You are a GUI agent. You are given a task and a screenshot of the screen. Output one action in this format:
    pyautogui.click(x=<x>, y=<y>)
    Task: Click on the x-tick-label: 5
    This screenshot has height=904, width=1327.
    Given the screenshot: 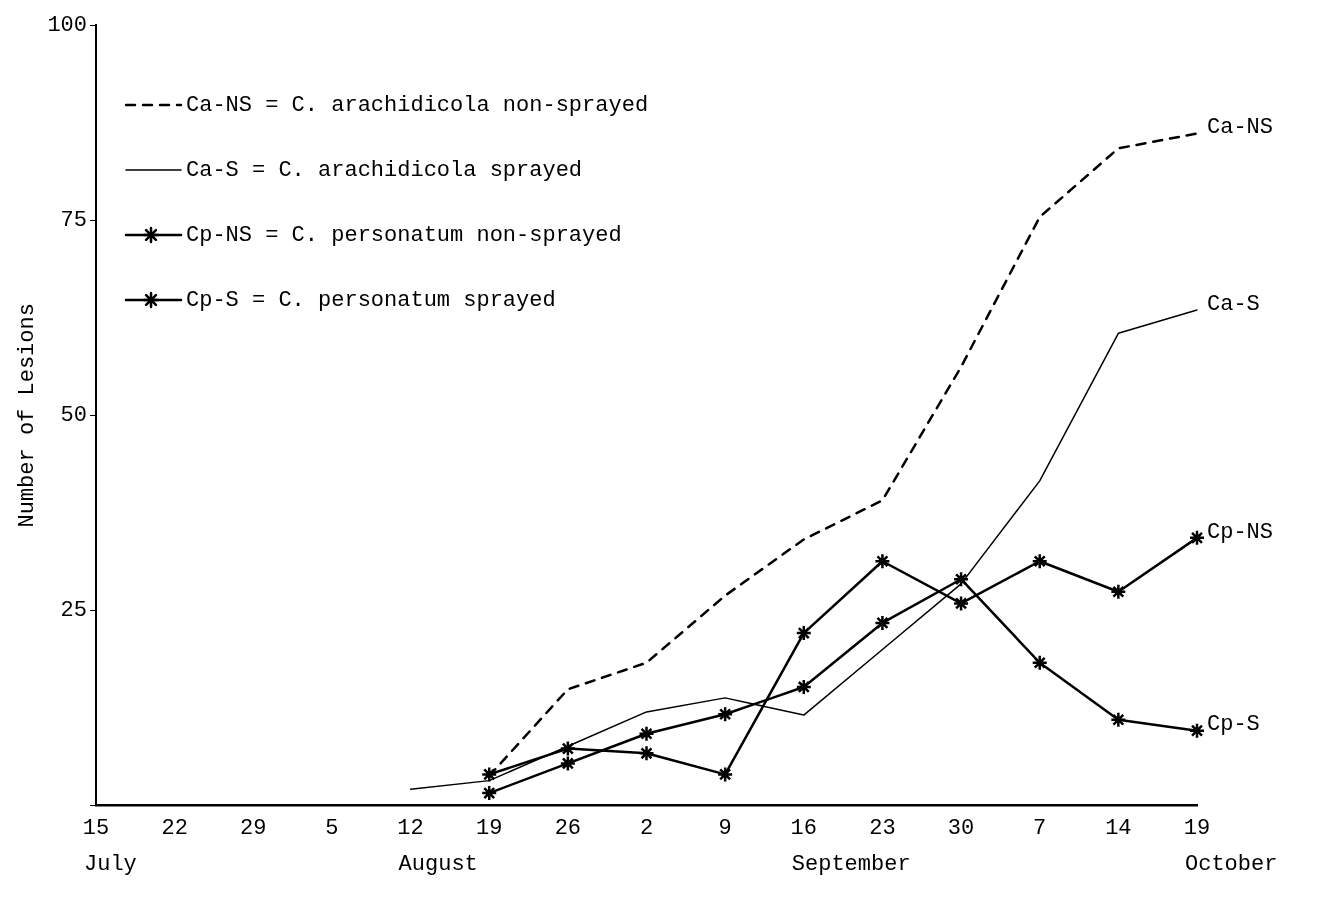 What is the action you would take?
    pyautogui.click(x=332, y=828)
    